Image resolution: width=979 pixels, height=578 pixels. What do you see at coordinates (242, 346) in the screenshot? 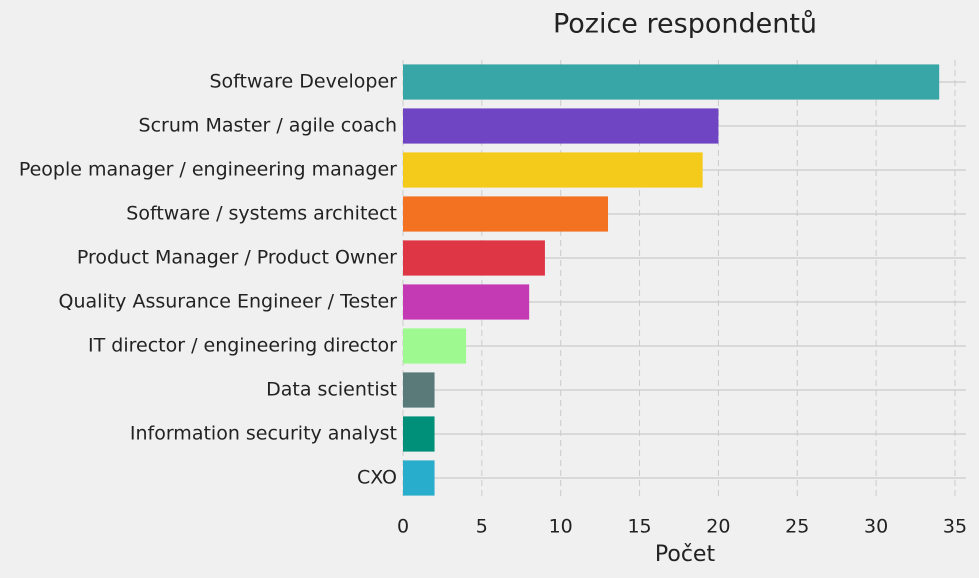
I see `y-tick-label: IT director / engineering director` at bounding box center [242, 346].